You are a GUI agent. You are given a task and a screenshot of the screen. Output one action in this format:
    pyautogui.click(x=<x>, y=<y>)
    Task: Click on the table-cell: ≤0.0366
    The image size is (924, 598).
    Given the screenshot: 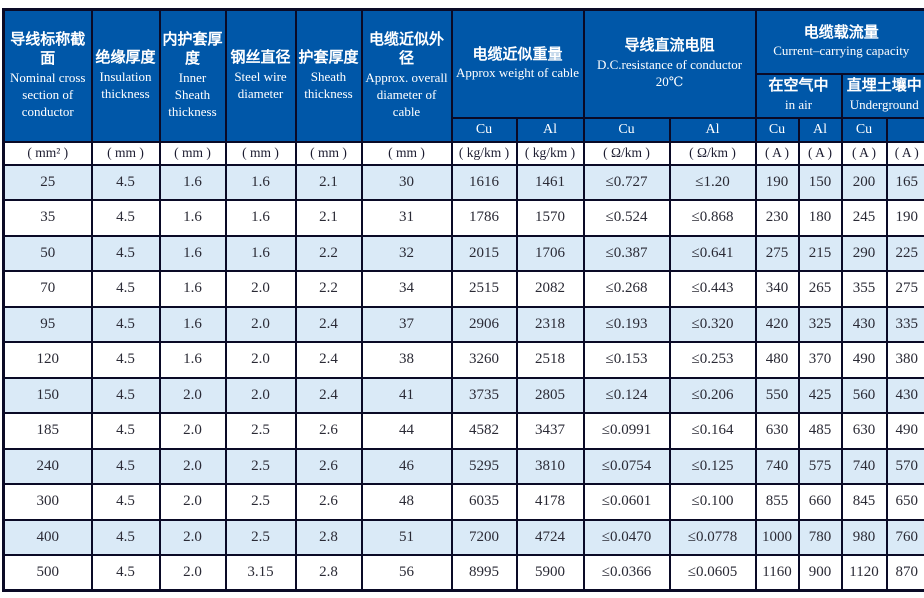 What is the action you would take?
    pyautogui.click(x=626, y=573)
    